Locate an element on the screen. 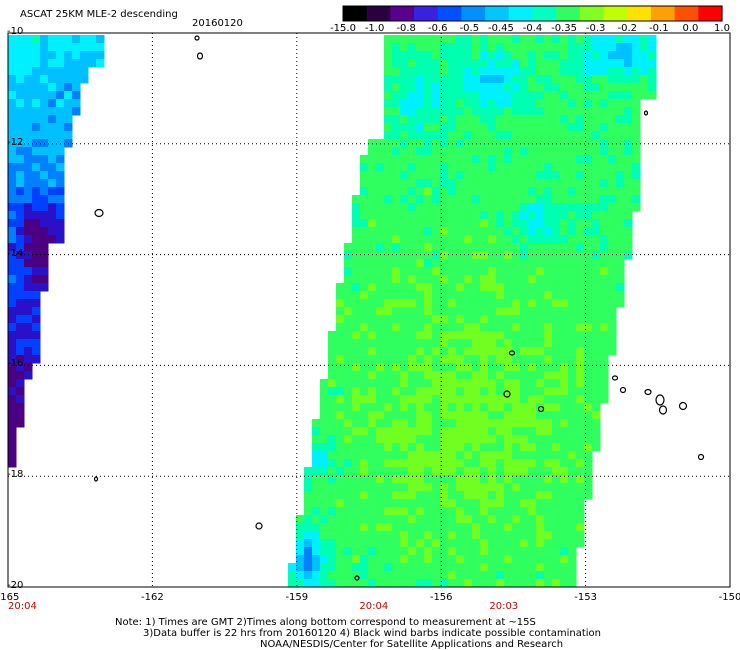 Image resolution: width=740 pixels, height=650 pixels. colorbar-swatch is located at coordinates (568, 13).